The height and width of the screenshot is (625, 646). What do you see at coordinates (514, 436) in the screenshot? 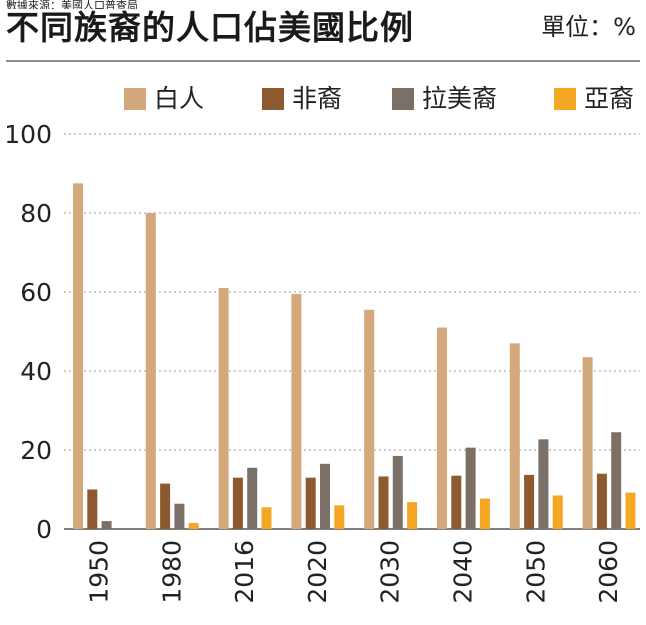
I see `bar-white-2050` at bounding box center [514, 436].